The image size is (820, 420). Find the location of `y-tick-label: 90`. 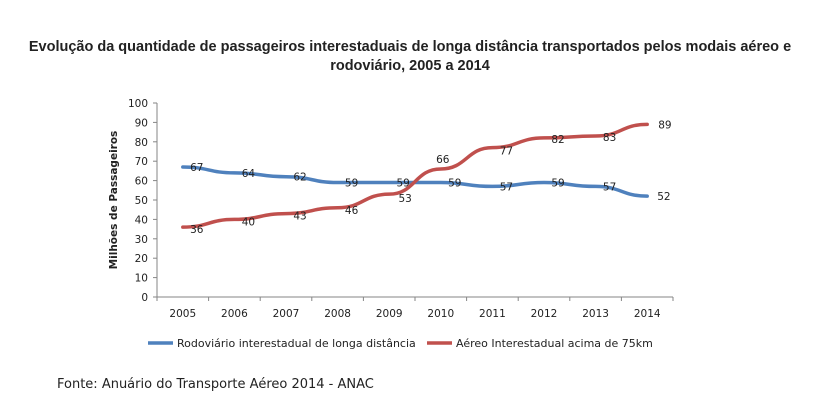

y-tick-label: 90 is located at coordinates (141, 123).